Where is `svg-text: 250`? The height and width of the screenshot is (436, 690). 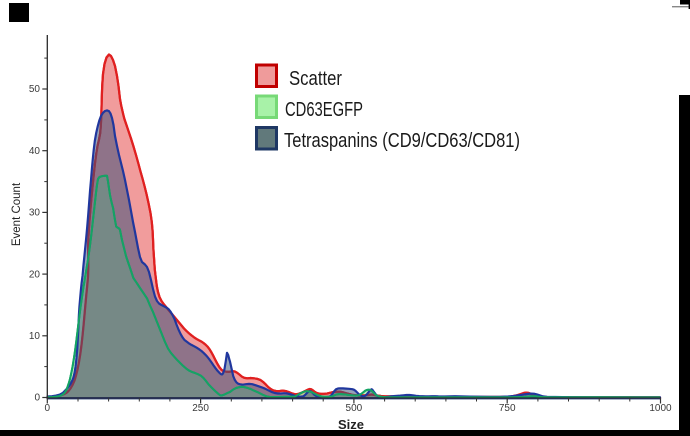
svg-text: 250 is located at coordinates (200, 408).